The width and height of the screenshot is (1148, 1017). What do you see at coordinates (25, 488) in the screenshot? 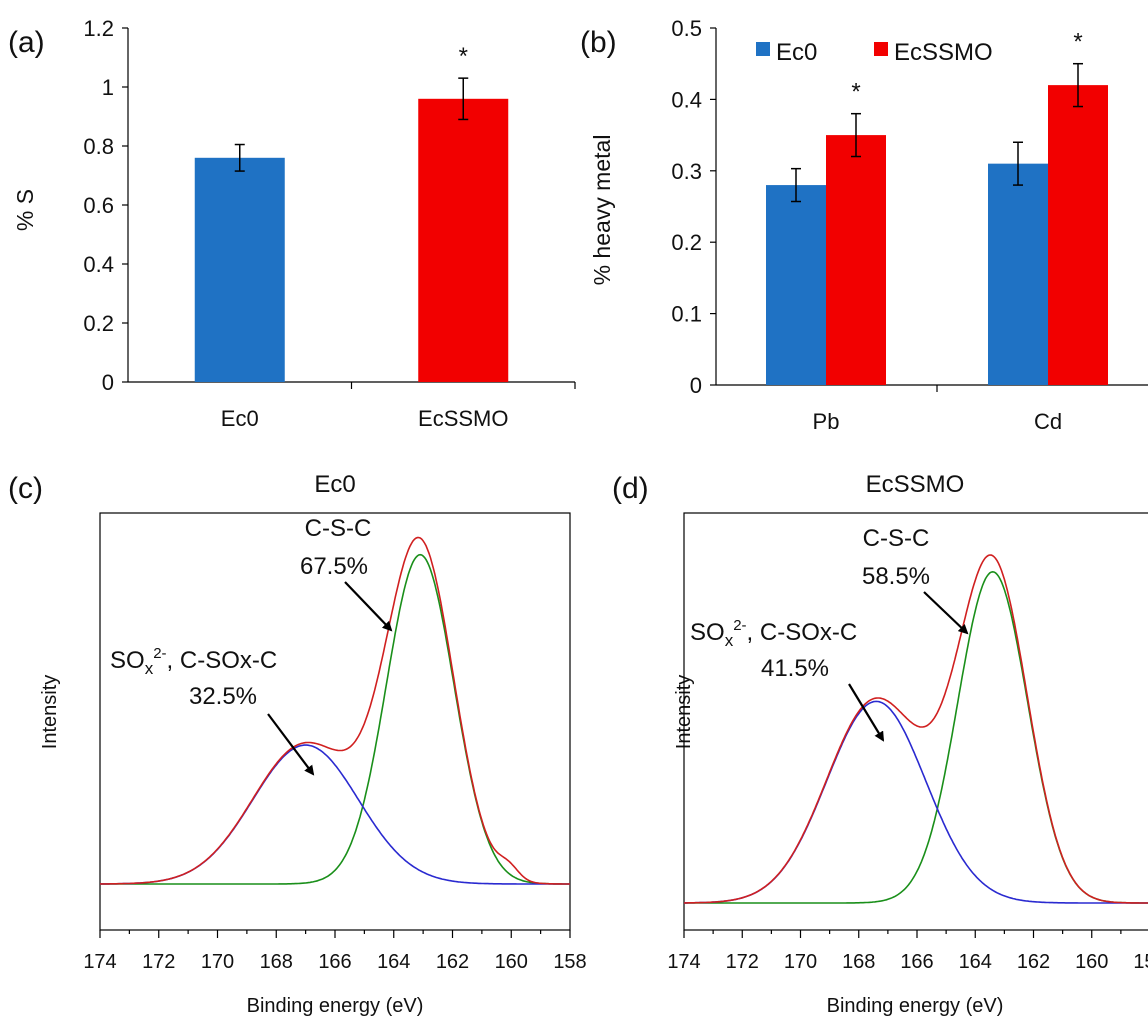
I see `panel-c-label: (c)` at bounding box center [25, 488].